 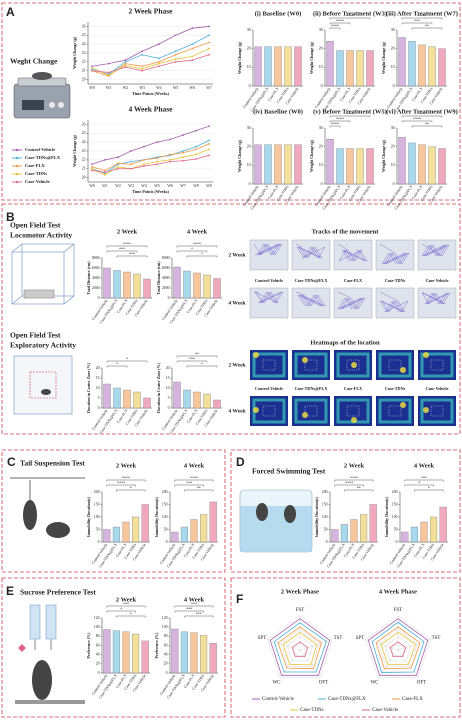 What do you see at coordinates (41, 235) in the screenshot?
I see `panel-title: Locomotor Activity` at bounding box center [41, 235].